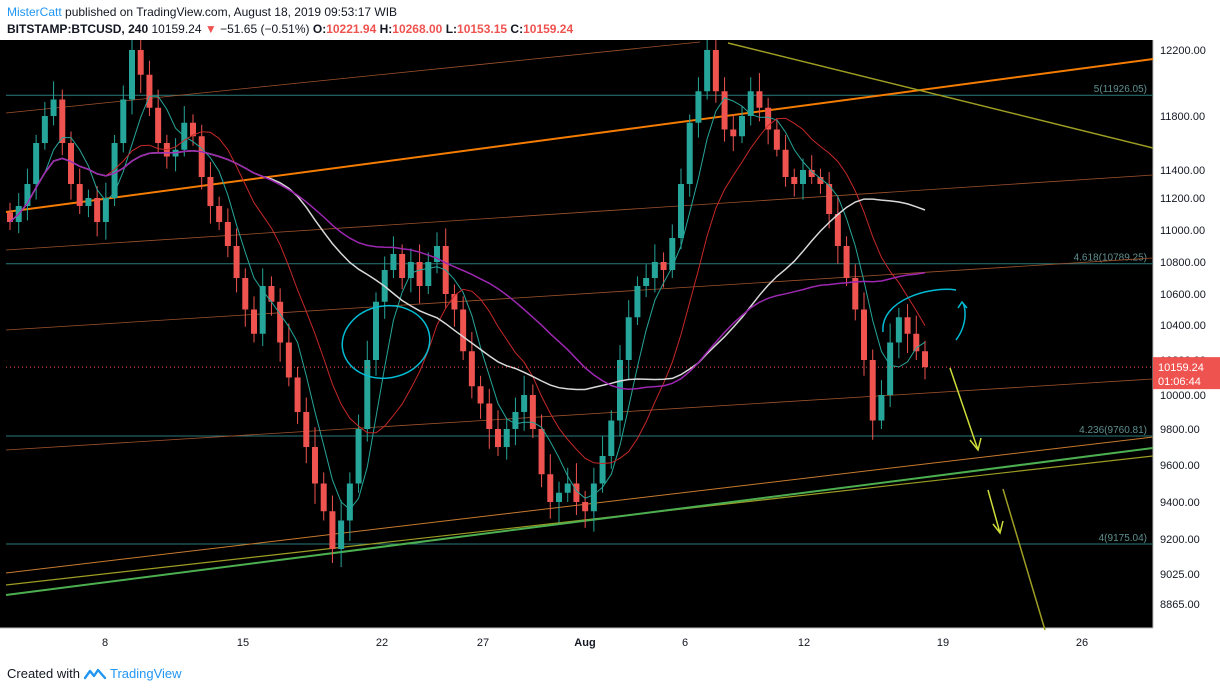  I want to click on x-tick-label: 19, so click(943, 643).